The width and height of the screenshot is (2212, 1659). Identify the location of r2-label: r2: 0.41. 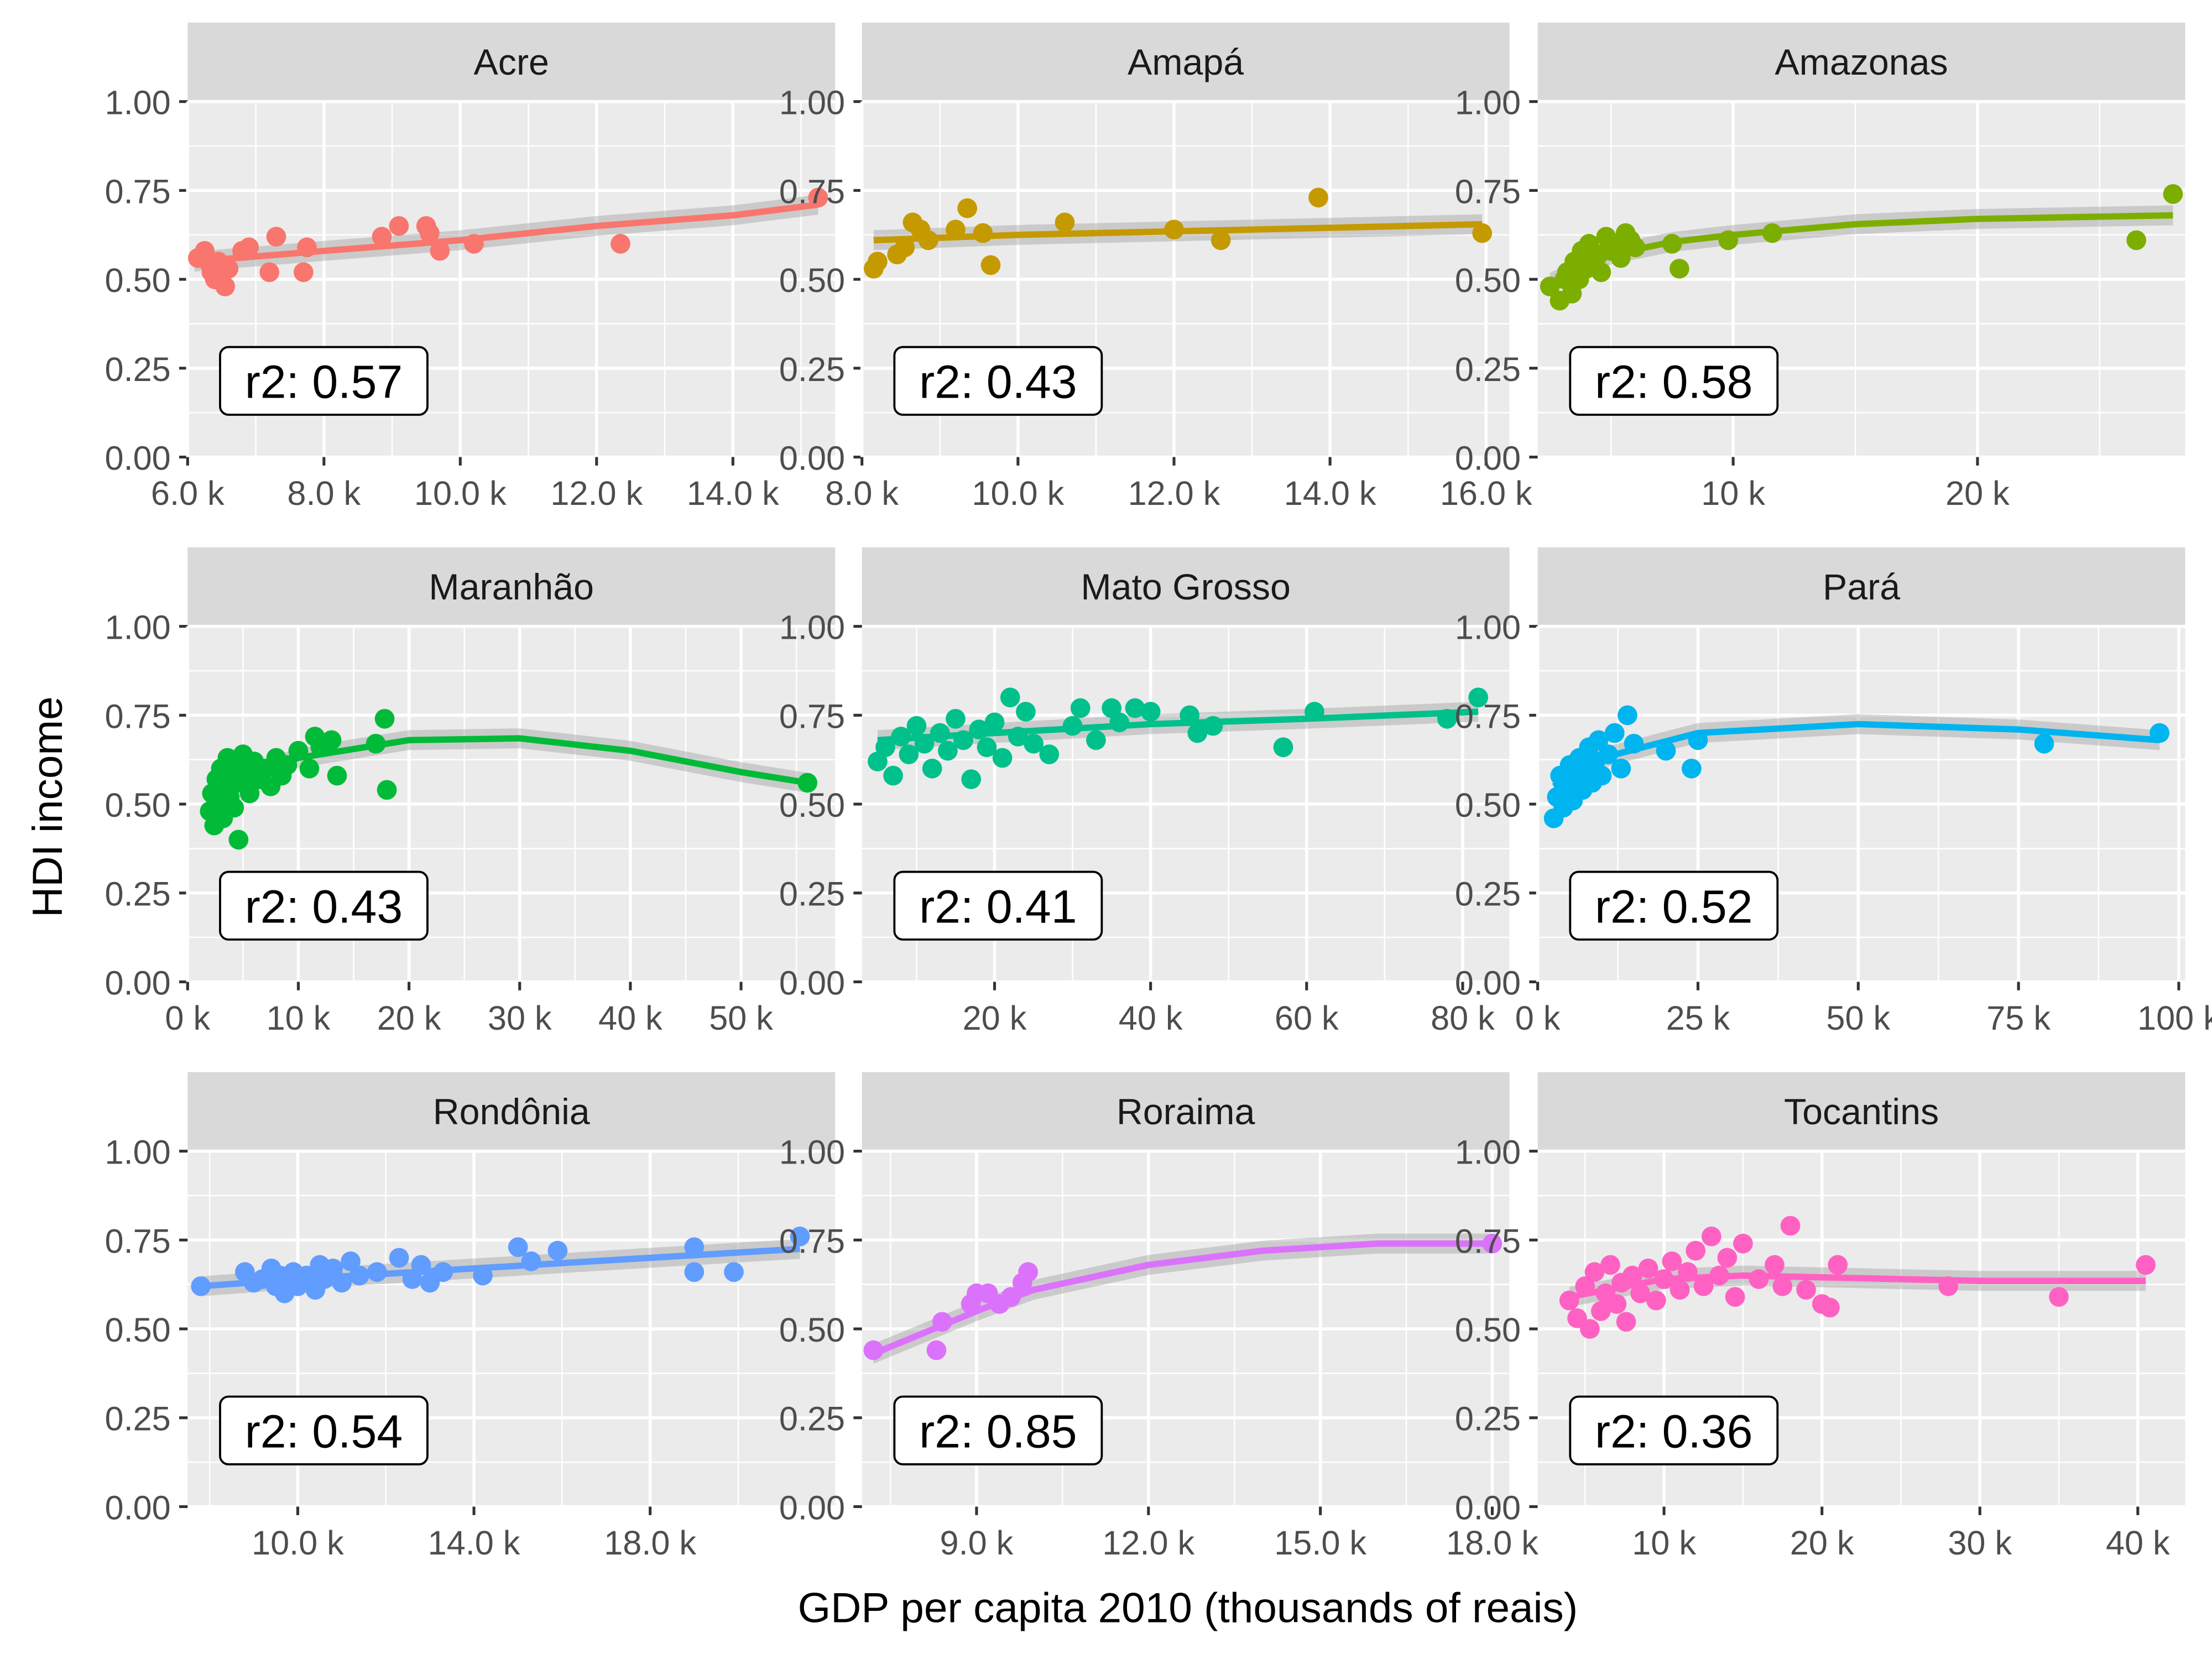
(998, 906).